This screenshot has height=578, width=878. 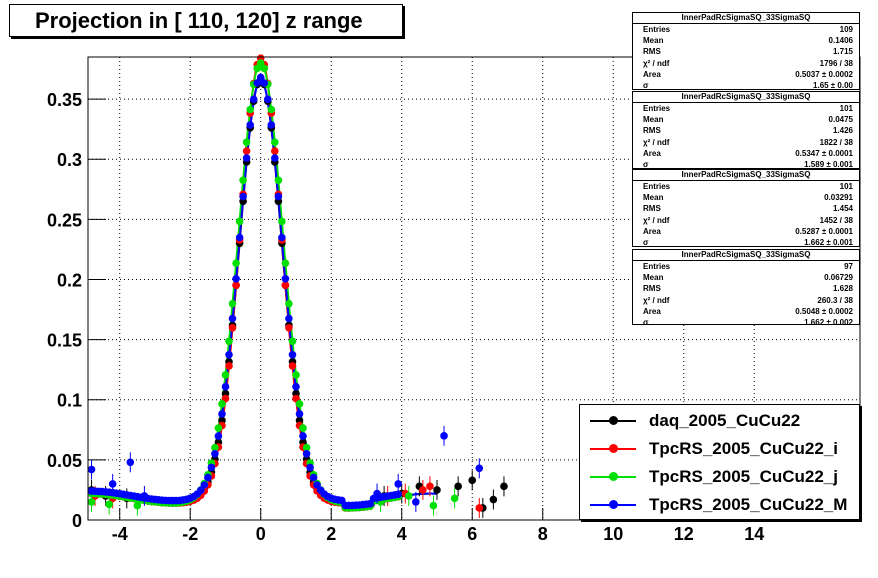 What do you see at coordinates (613, 420) in the screenshot?
I see `legend-marker` at bounding box center [613, 420].